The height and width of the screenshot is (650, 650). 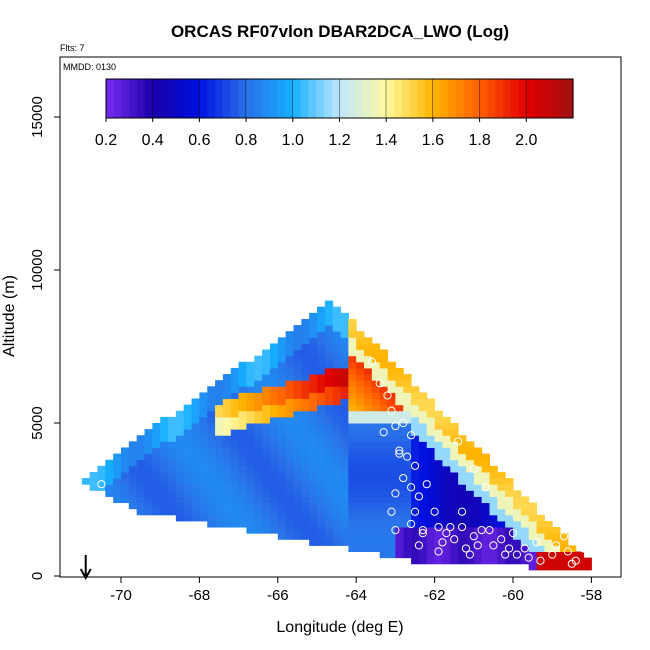 I want to click on x-tick-label: -70, so click(x=121, y=595).